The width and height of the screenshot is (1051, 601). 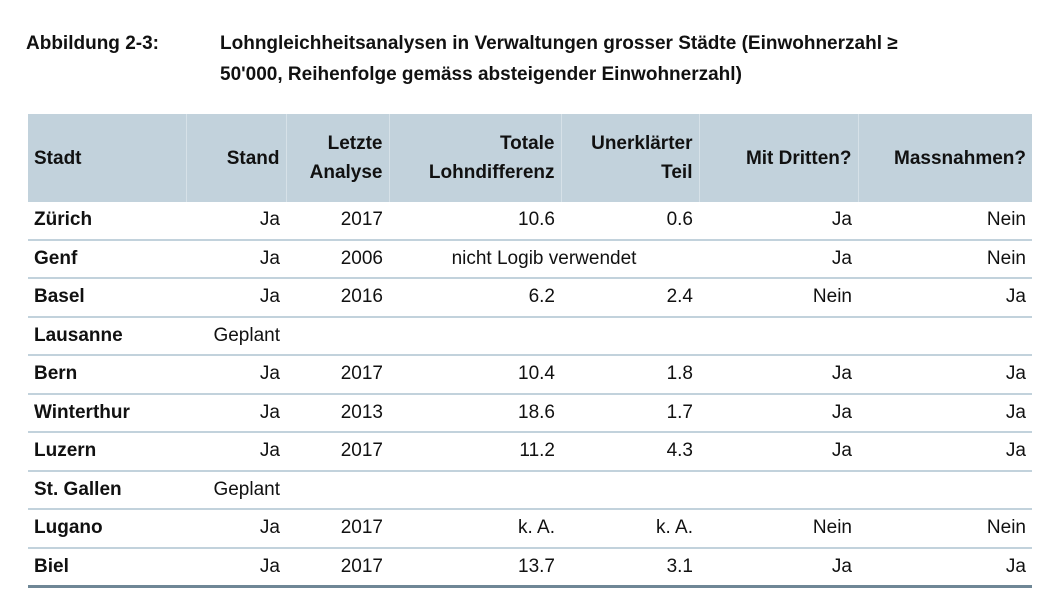 What do you see at coordinates (630, 298) in the screenshot?
I see `cell-teil: 2.4` at bounding box center [630, 298].